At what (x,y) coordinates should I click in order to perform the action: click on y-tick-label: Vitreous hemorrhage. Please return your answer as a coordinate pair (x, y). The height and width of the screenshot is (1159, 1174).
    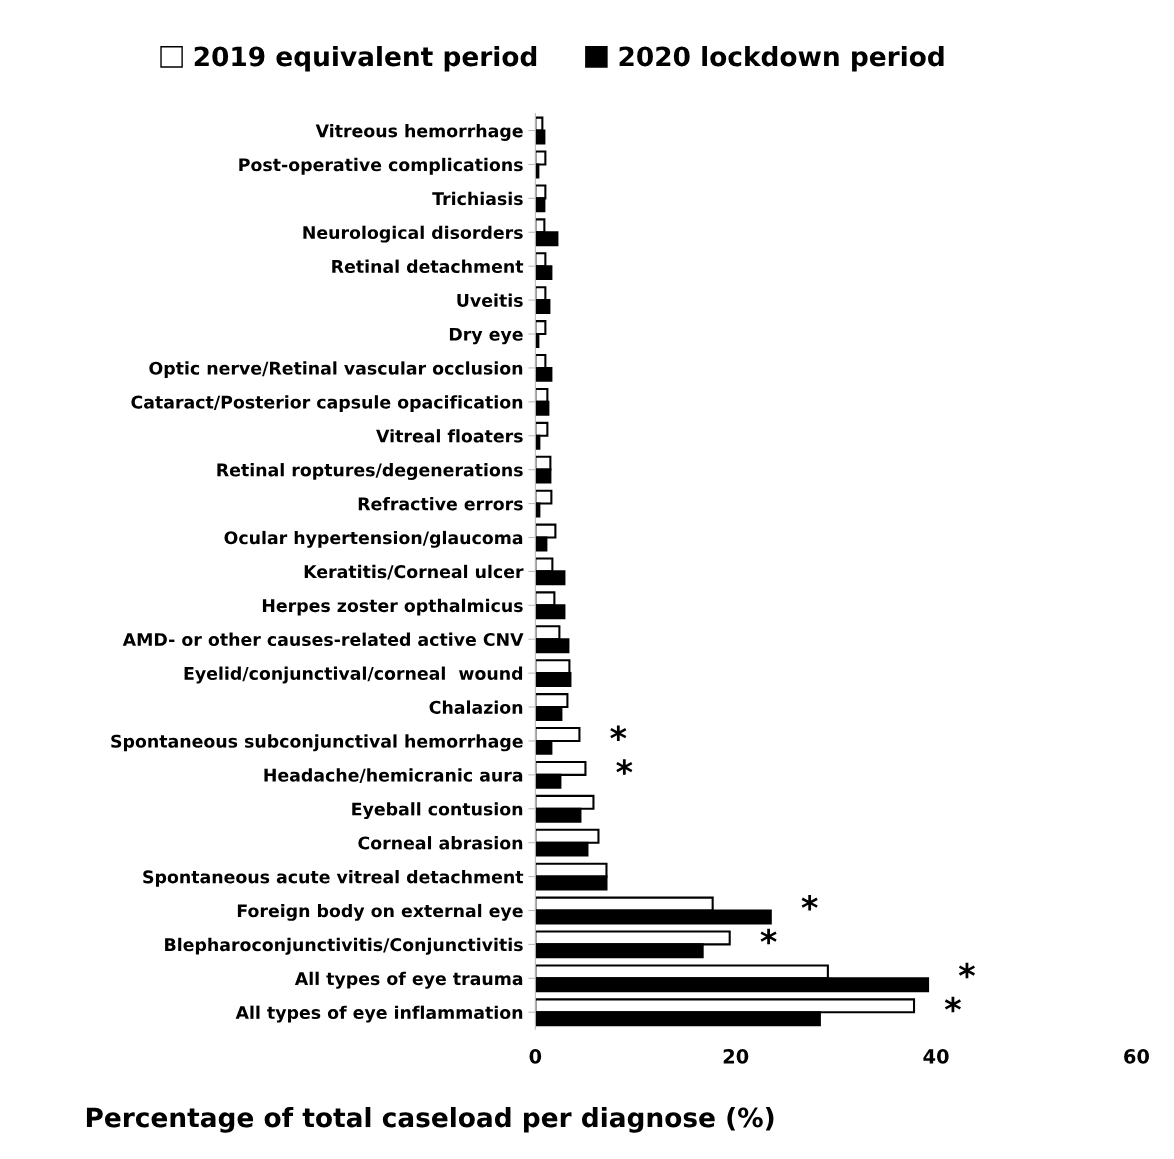
    Looking at the image, I should click on (419, 132).